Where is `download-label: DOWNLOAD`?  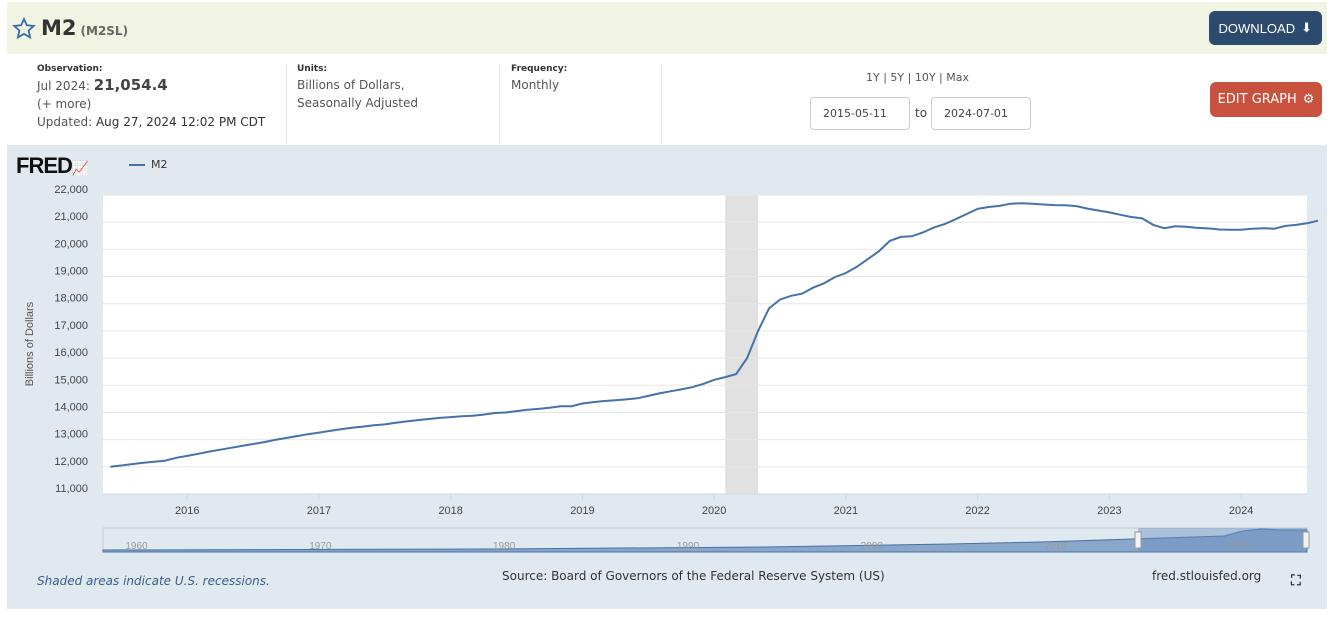 download-label: DOWNLOAD is located at coordinates (1257, 28).